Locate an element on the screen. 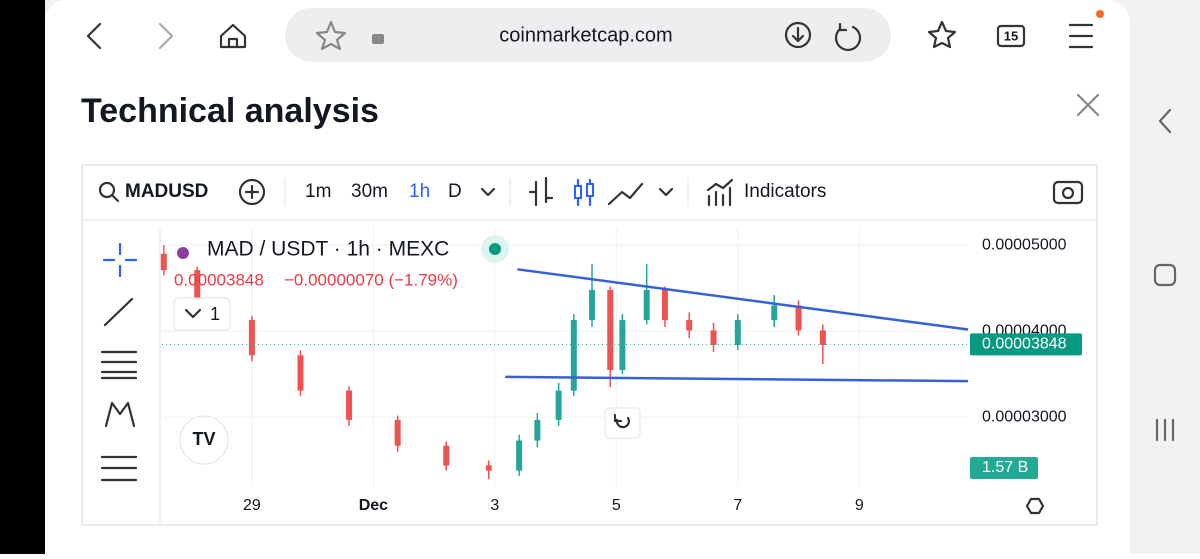 The width and height of the screenshot is (1200, 559). nav-home is located at coordinates (1165, 275).